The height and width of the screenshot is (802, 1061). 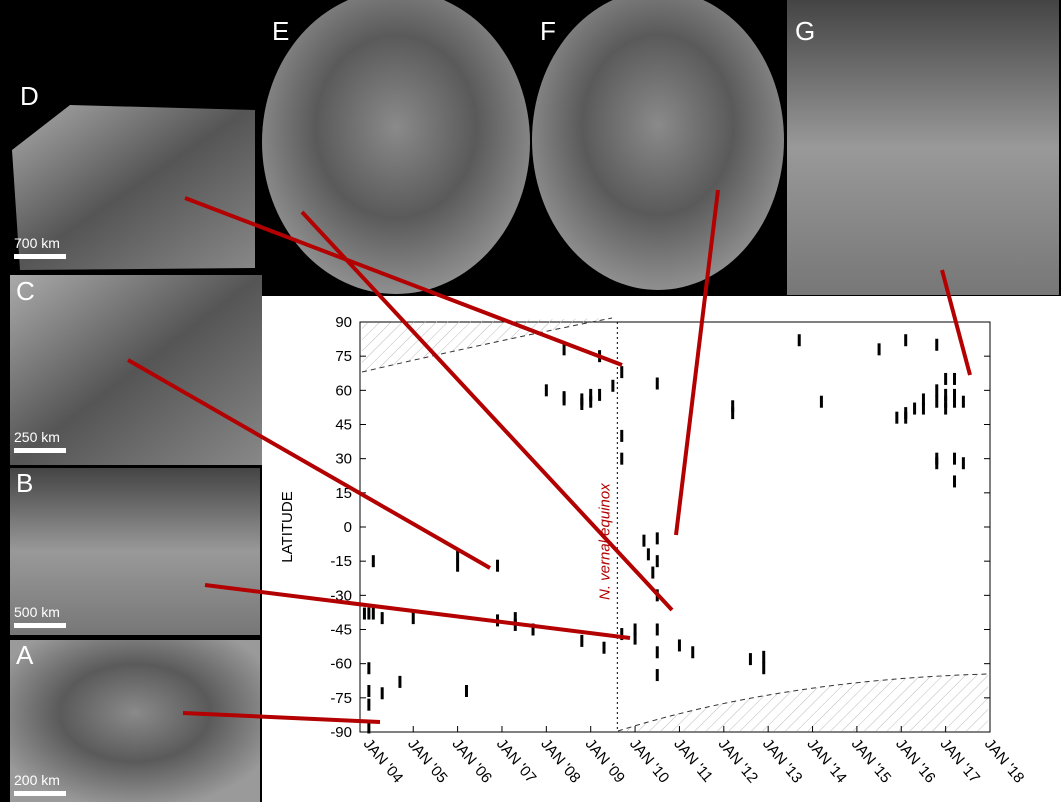 I want to click on y-tick-label: 0, so click(x=348, y=527).